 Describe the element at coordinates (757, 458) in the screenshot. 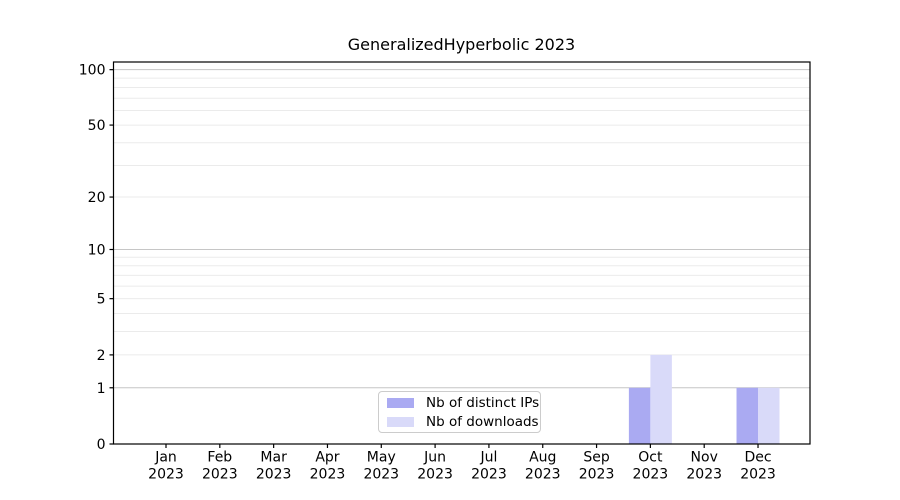

I see `x-tick-label-dec: Dec` at that location.